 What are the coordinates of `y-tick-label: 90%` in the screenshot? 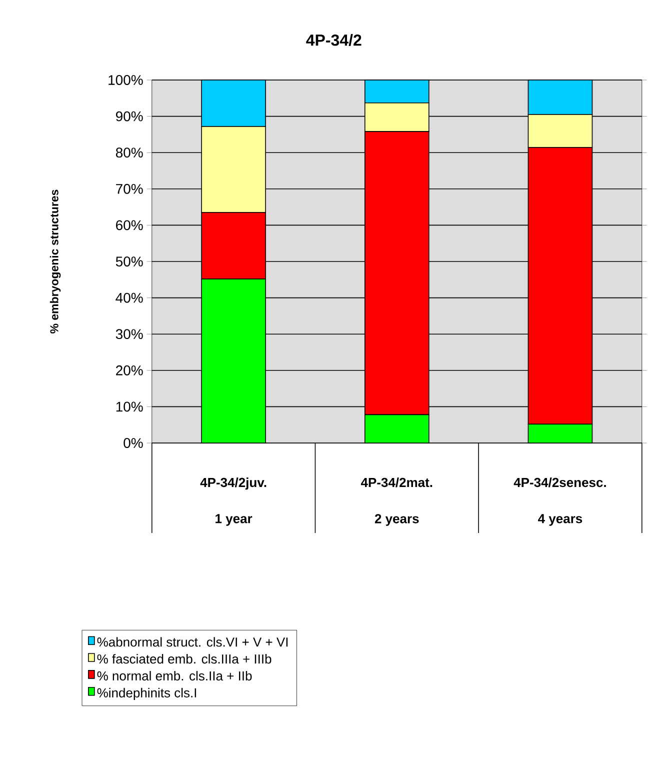 It's located at (129, 116).